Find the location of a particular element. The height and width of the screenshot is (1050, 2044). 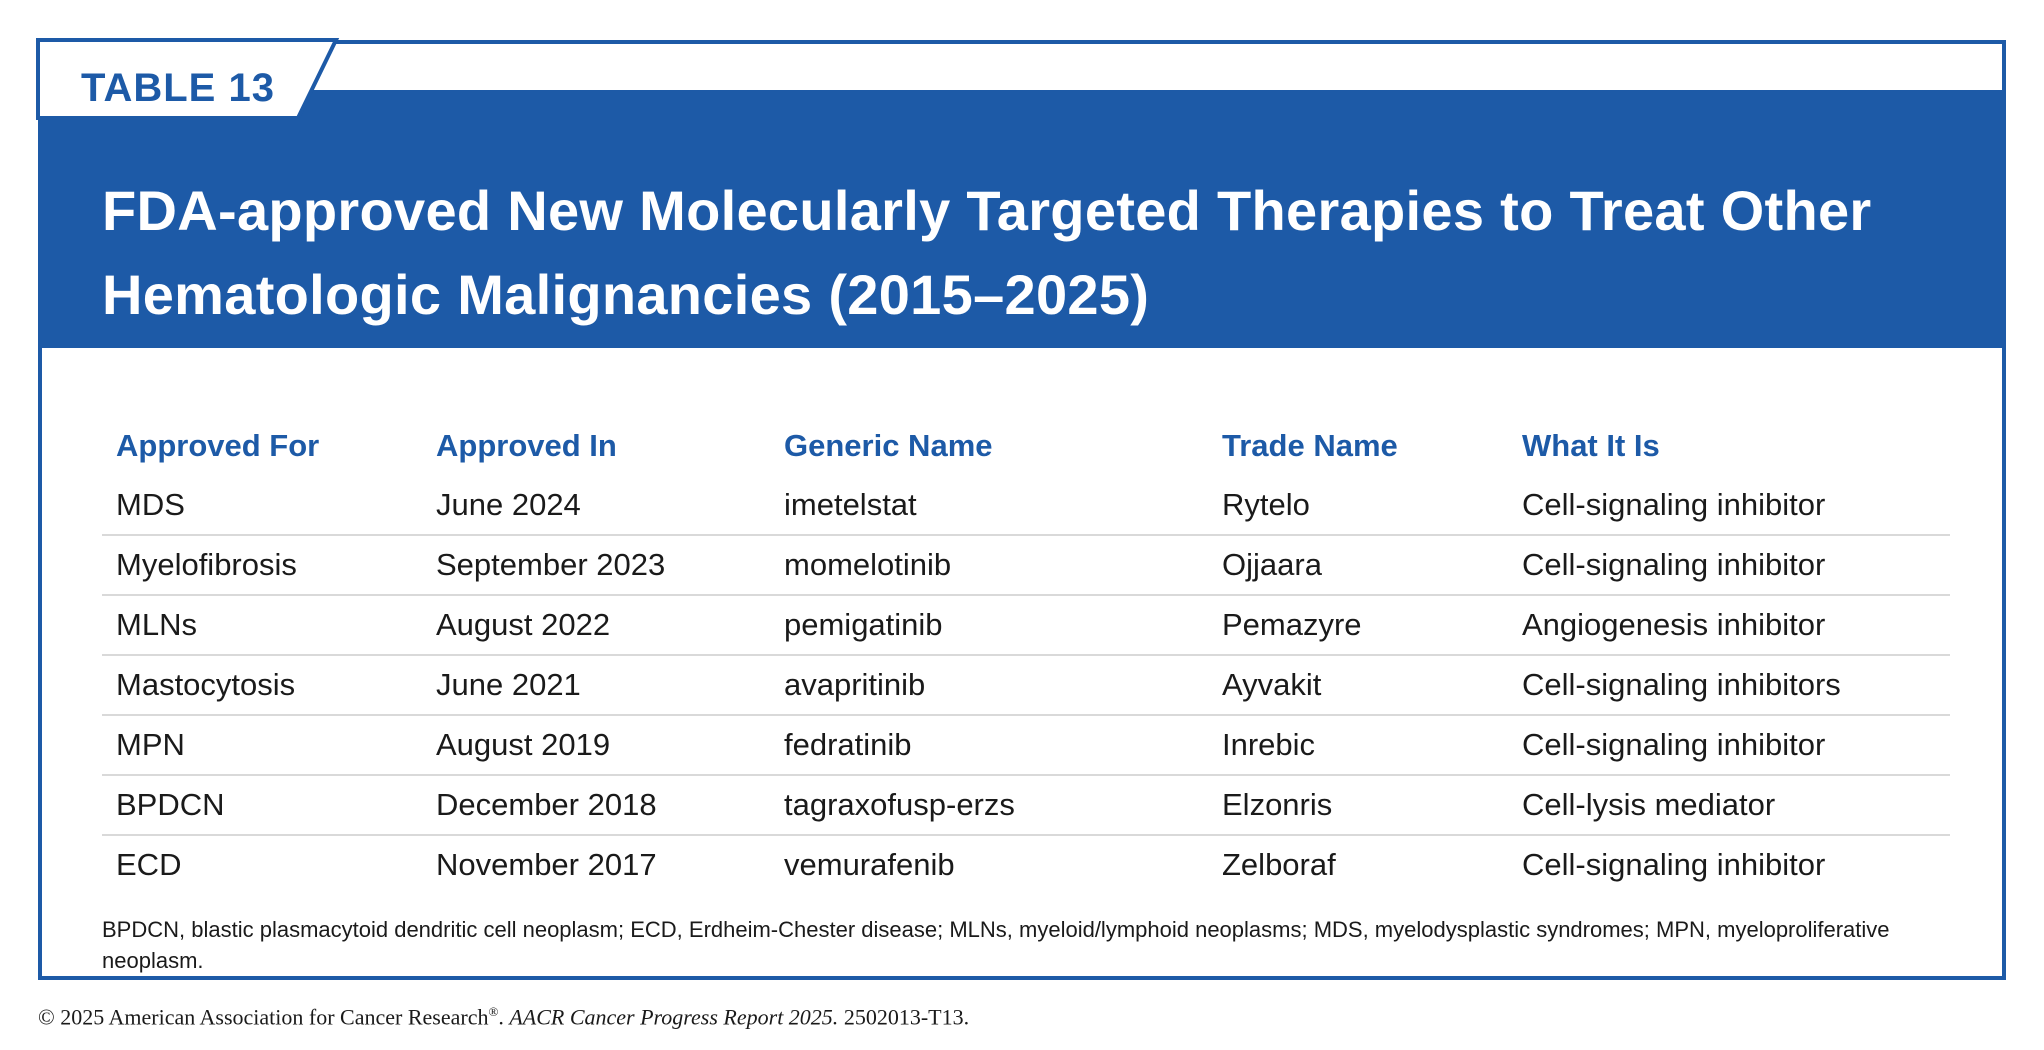

cell-what-it-is: Angiogenesis inhibitor is located at coordinates (1729, 625).